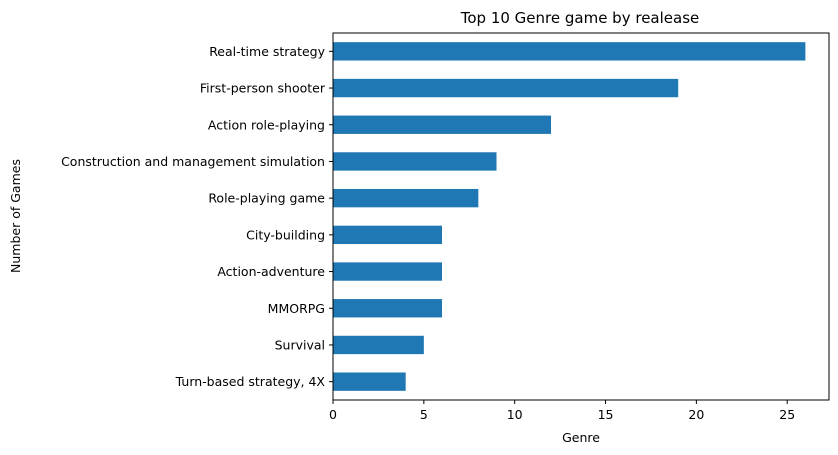  What do you see at coordinates (15, 216) in the screenshot?
I see `y-axis-label: Number of Games` at bounding box center [15, 216].